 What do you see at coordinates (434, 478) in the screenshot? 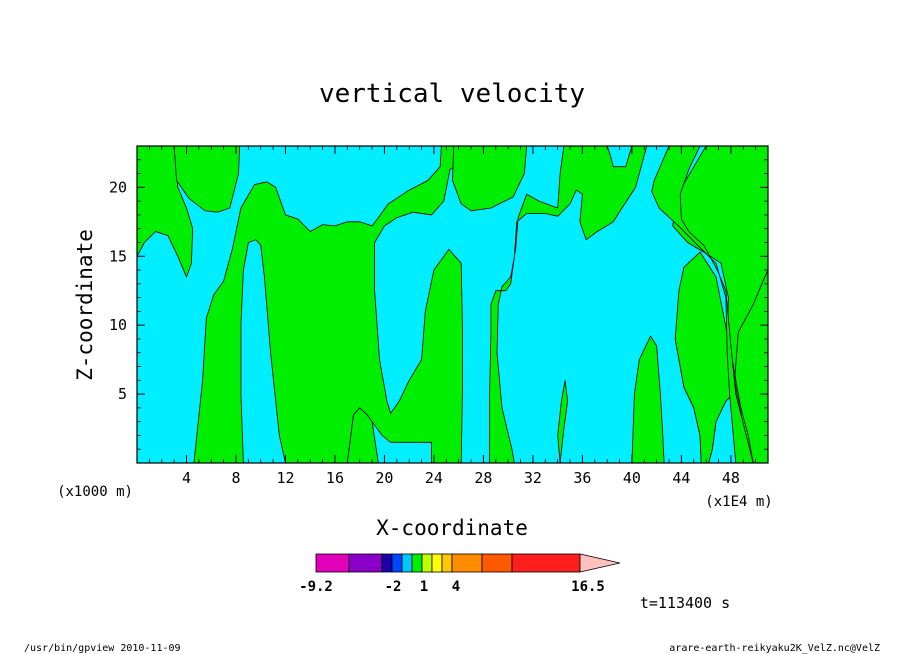
I see `x-tick-label: 24` at bounding box center [434, 478].